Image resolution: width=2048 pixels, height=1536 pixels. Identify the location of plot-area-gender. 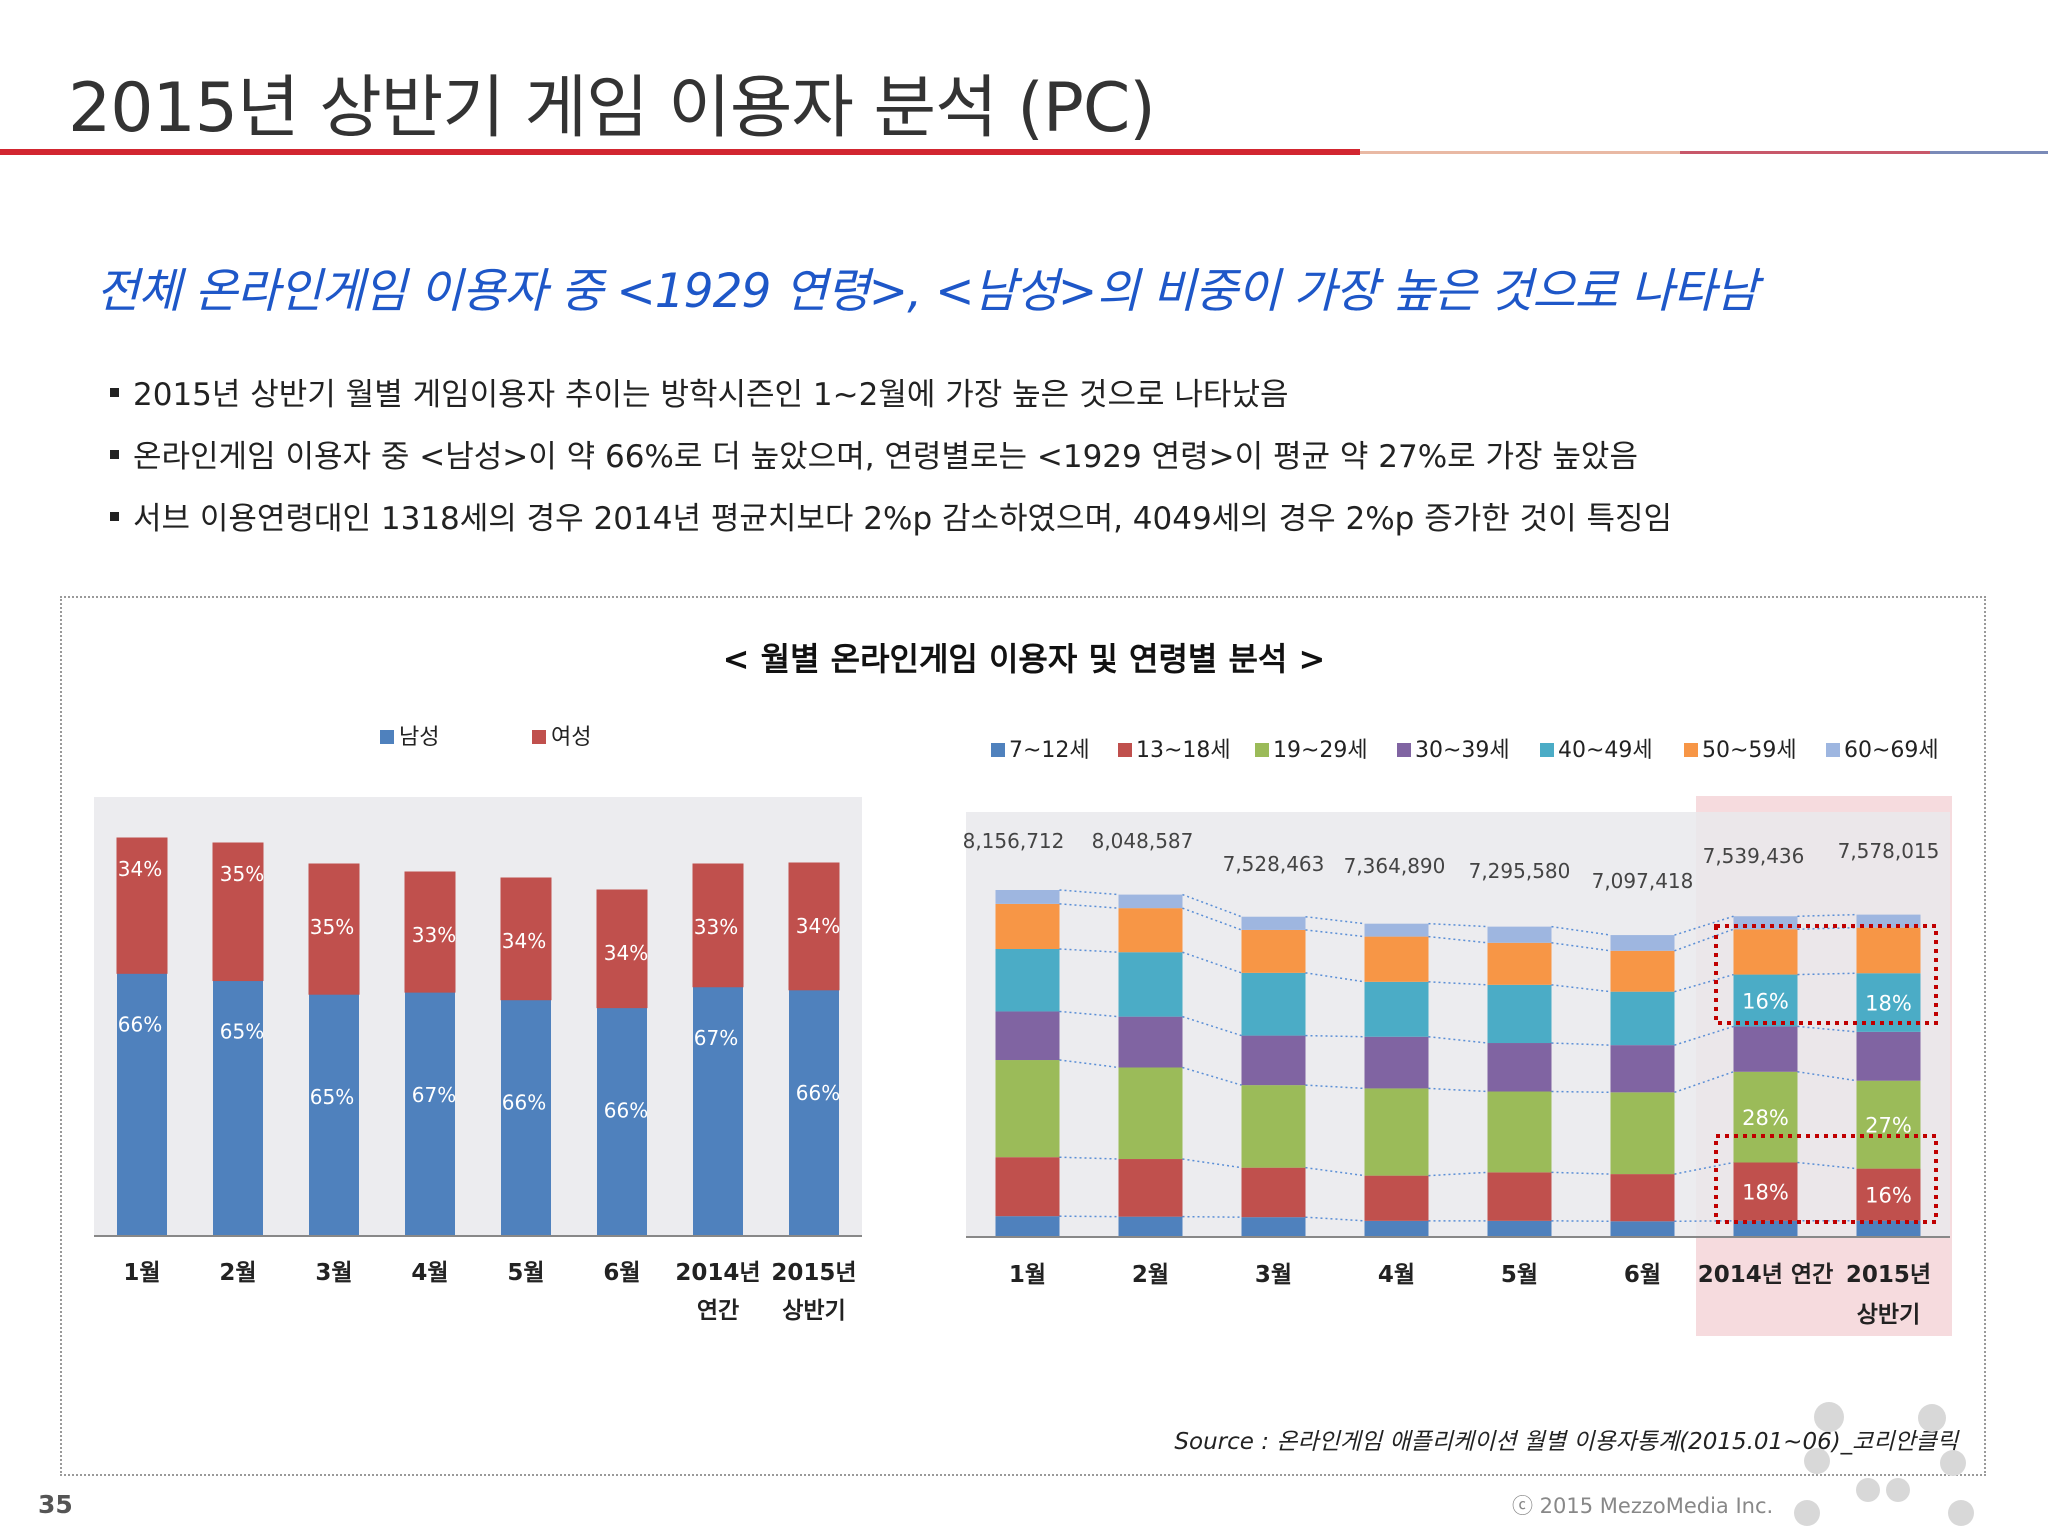
(478, 1016).